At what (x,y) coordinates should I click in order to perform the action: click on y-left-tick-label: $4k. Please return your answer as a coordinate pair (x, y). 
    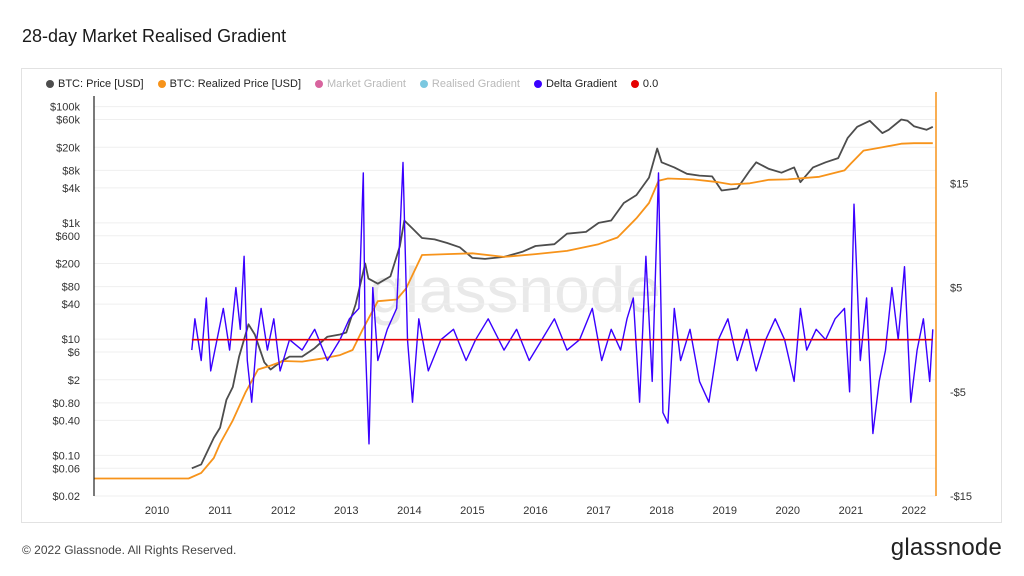
    Looking at the image, I should click on (71, 189).